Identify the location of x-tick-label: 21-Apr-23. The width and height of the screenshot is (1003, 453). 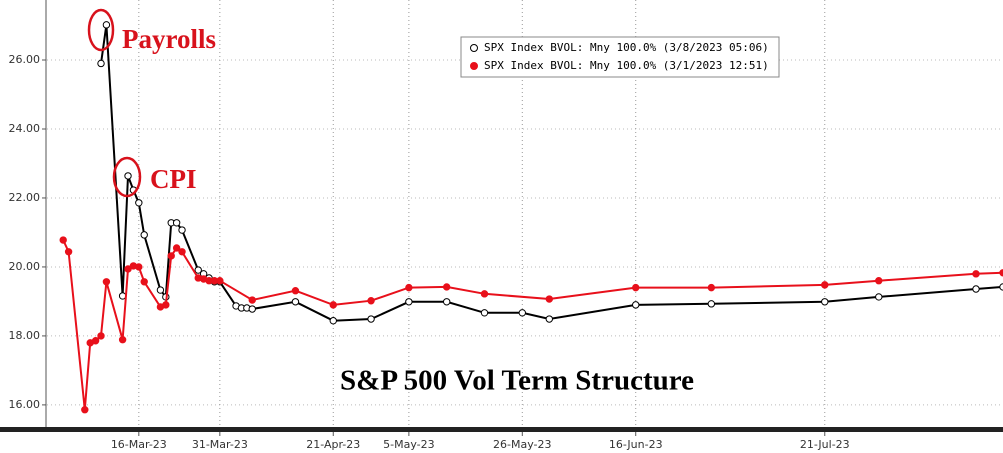
(333, 444).